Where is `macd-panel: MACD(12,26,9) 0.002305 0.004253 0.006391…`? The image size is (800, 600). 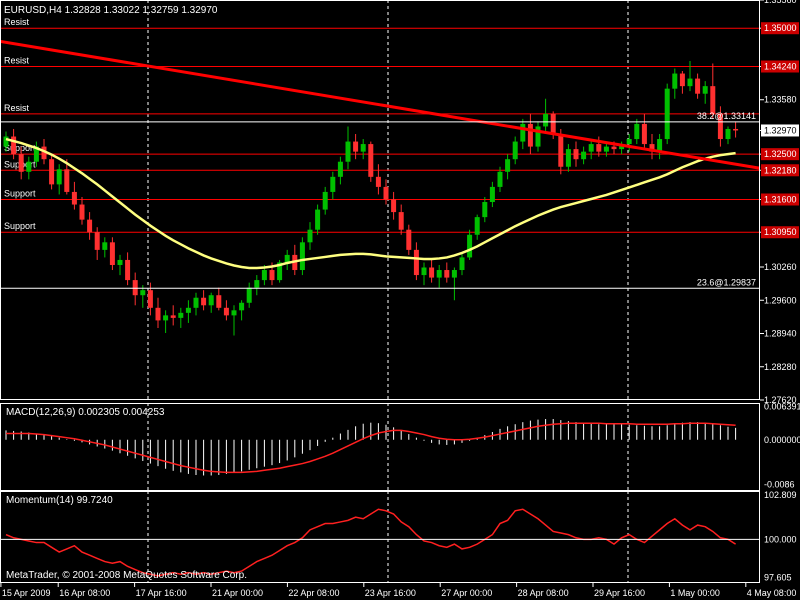 macd-panel: MACD(12,26,9) 0.002305 0.004253 0.006391… is located at coordinates (402, 446).